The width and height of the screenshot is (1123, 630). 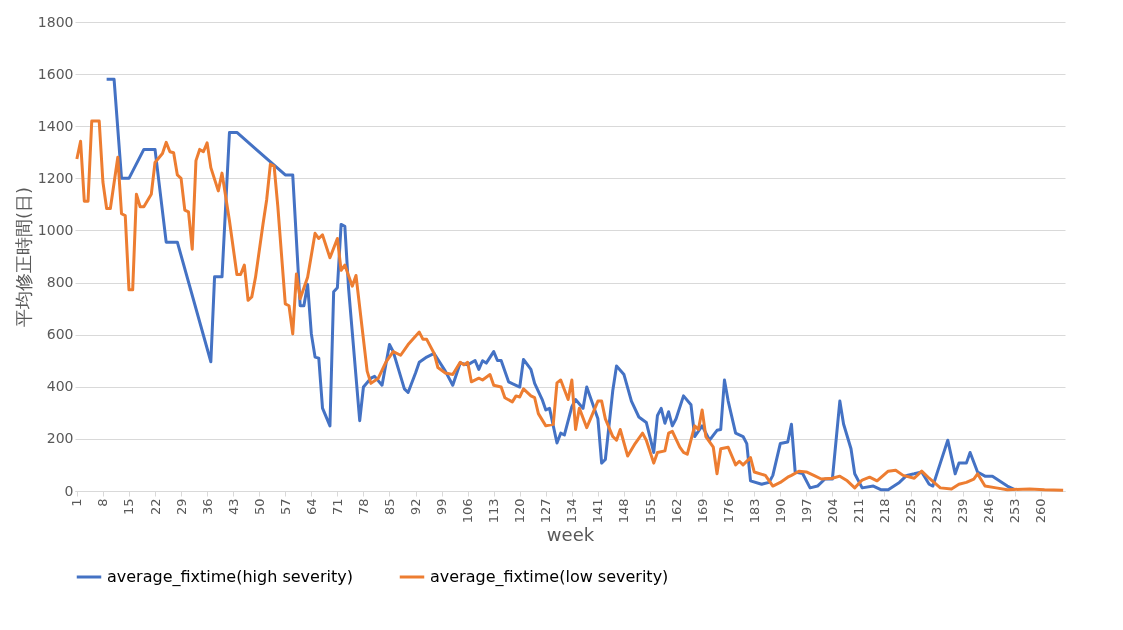 I want to click on x-tick-label: 36, so click(x=207, y=507).